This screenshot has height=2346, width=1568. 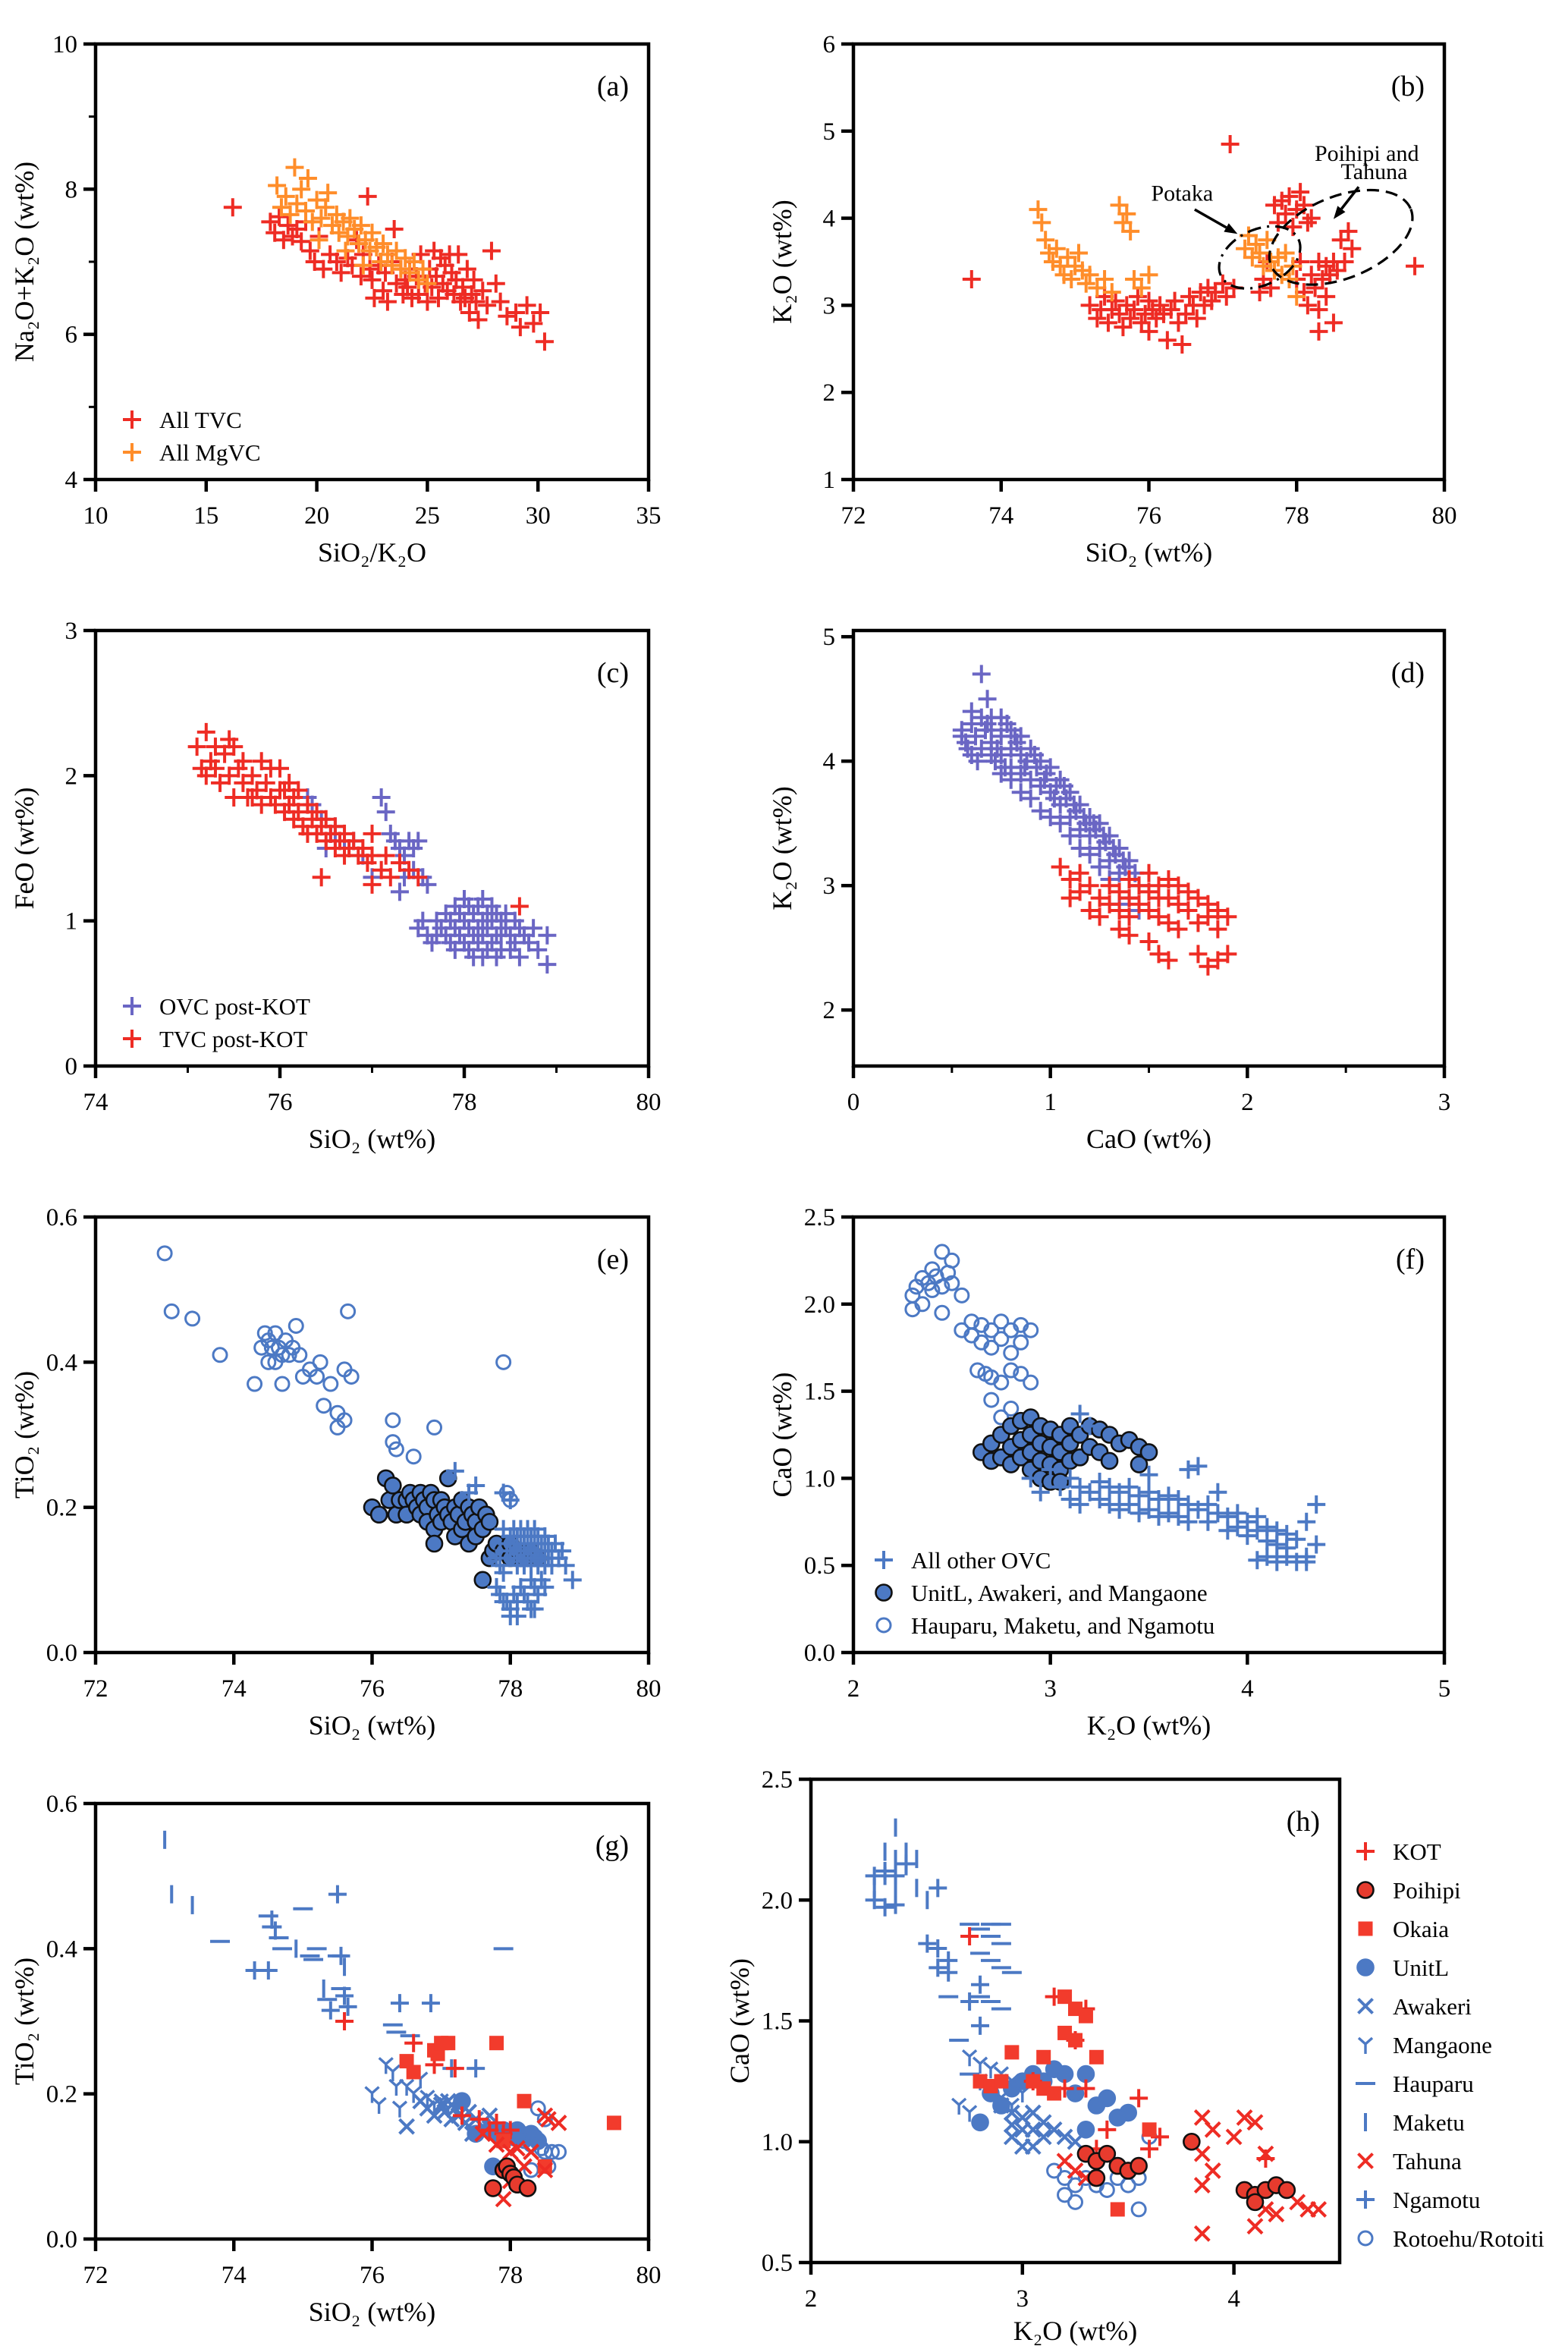 What do you see at coordinates (95, 1689) in the screenshot?
I see `x-tick-label: 72` at bounding box center [95, 1689].